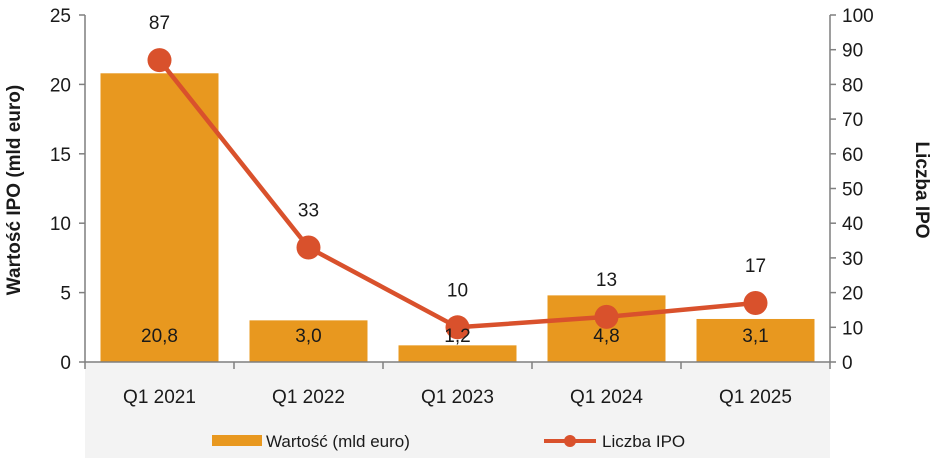 This screenshot has height=458, width=936. Describe the element at coordinates (60, 16) in the screenshot. I see `y-tick-label-5: 25` at that location.